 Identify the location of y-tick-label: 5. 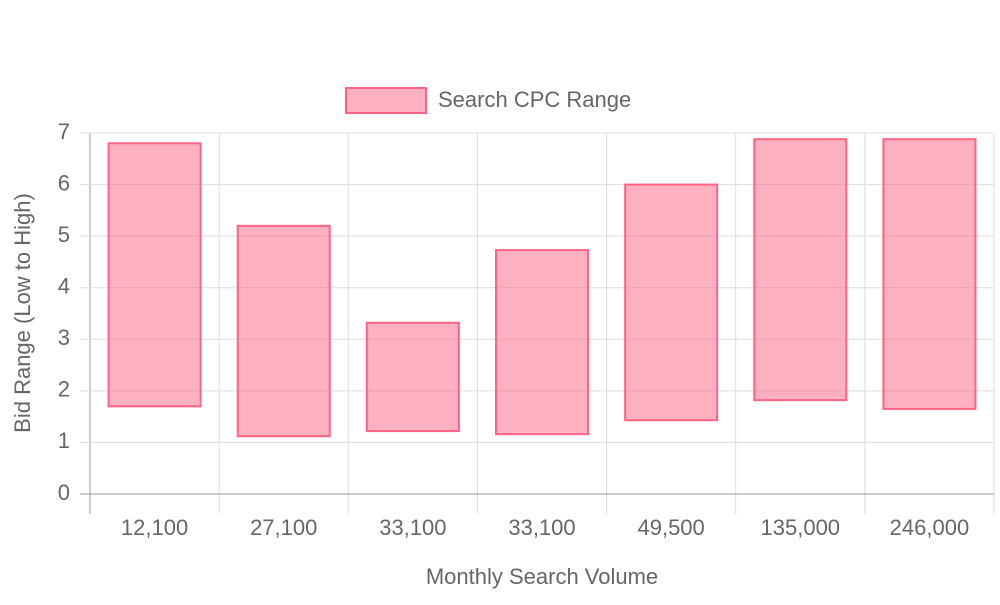
(64, 234).